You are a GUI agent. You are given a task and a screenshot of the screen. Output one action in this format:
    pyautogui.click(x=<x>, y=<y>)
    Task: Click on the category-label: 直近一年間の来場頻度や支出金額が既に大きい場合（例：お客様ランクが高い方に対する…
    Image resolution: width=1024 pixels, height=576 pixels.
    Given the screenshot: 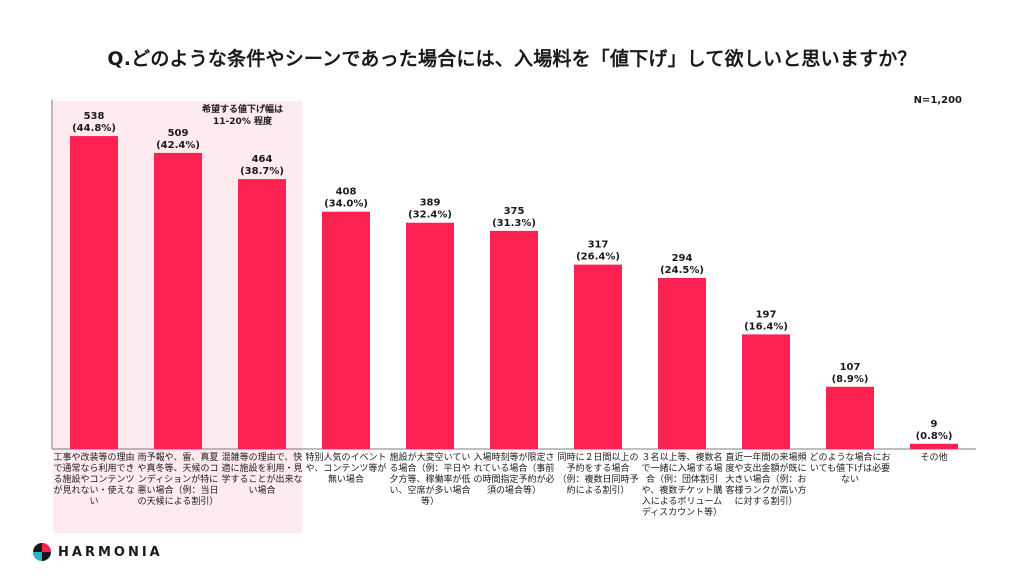 What is the action you would take?
    pyautogui.click(x=766, y=480)
    